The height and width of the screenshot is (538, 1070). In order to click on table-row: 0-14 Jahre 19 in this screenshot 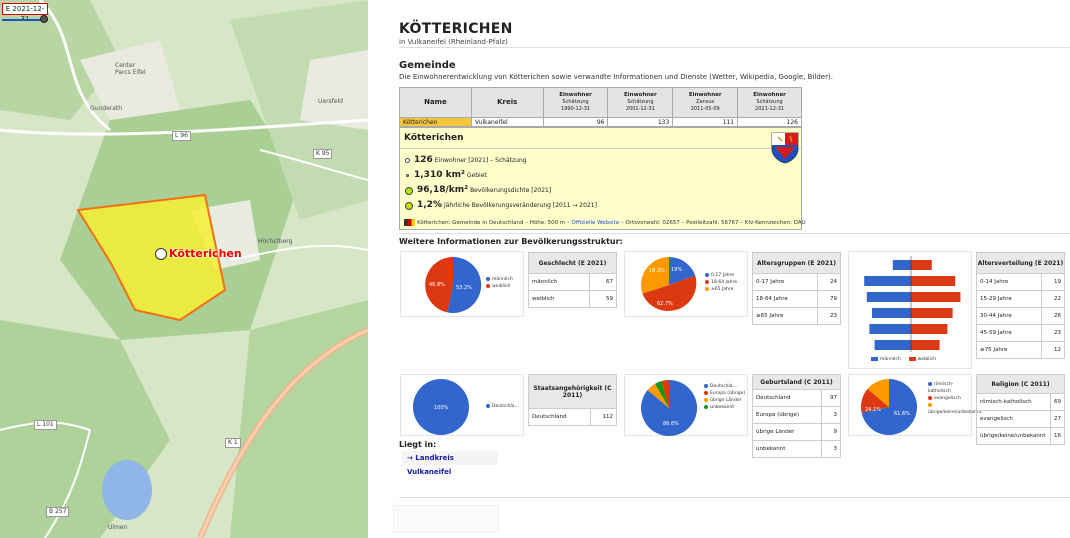, I will do `click(1021, 282)`.